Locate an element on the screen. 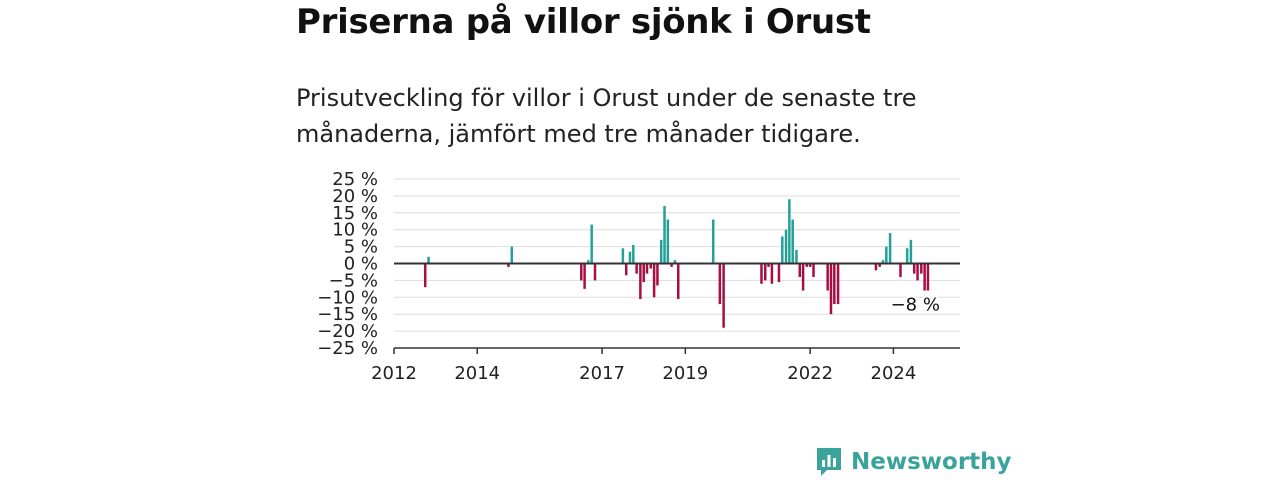  y-tick-label: 15 % is located at coordinates (355, 213).